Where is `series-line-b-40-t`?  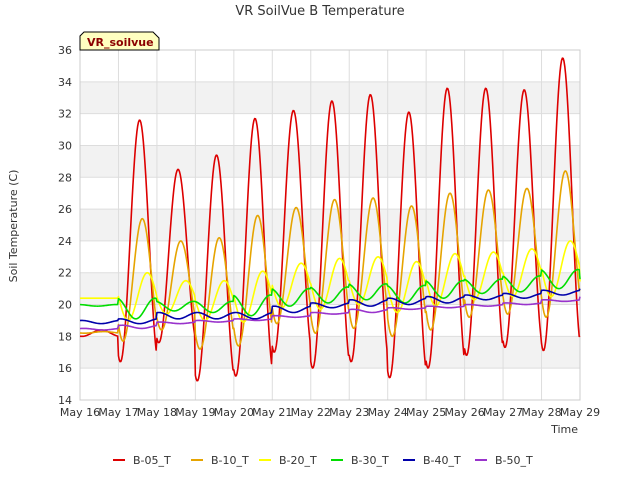
series-line-b-40-t is located at coordinates (330, 306).